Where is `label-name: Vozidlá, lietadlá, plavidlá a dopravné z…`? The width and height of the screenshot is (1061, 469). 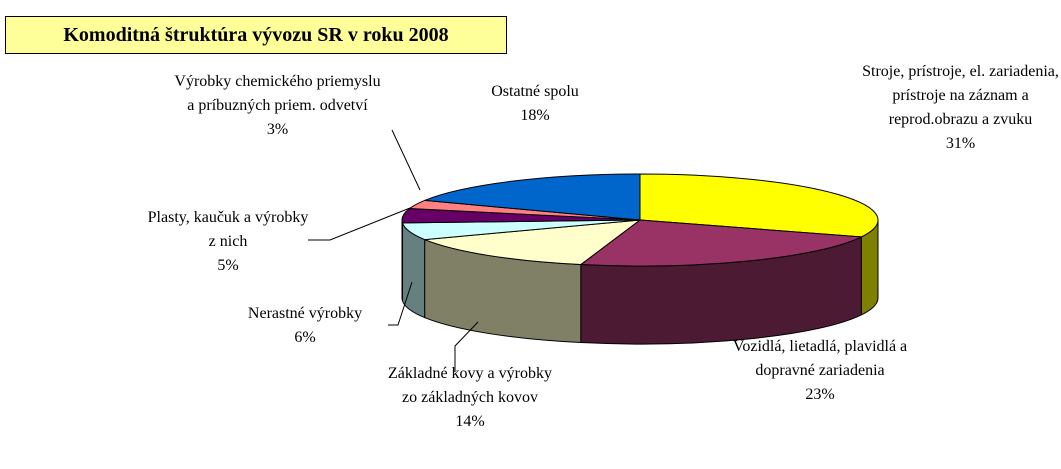 label-name: Vozidlá, lietadlá, plavidlá a dopravné z… is located at coordinates (820, 358).